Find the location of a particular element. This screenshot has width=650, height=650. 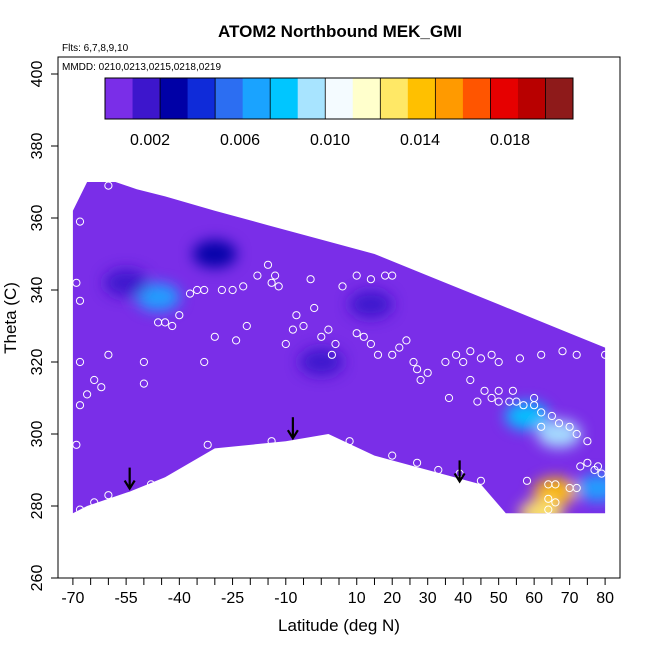

x-tick-label: -55 is located at coordinates (126, 598).